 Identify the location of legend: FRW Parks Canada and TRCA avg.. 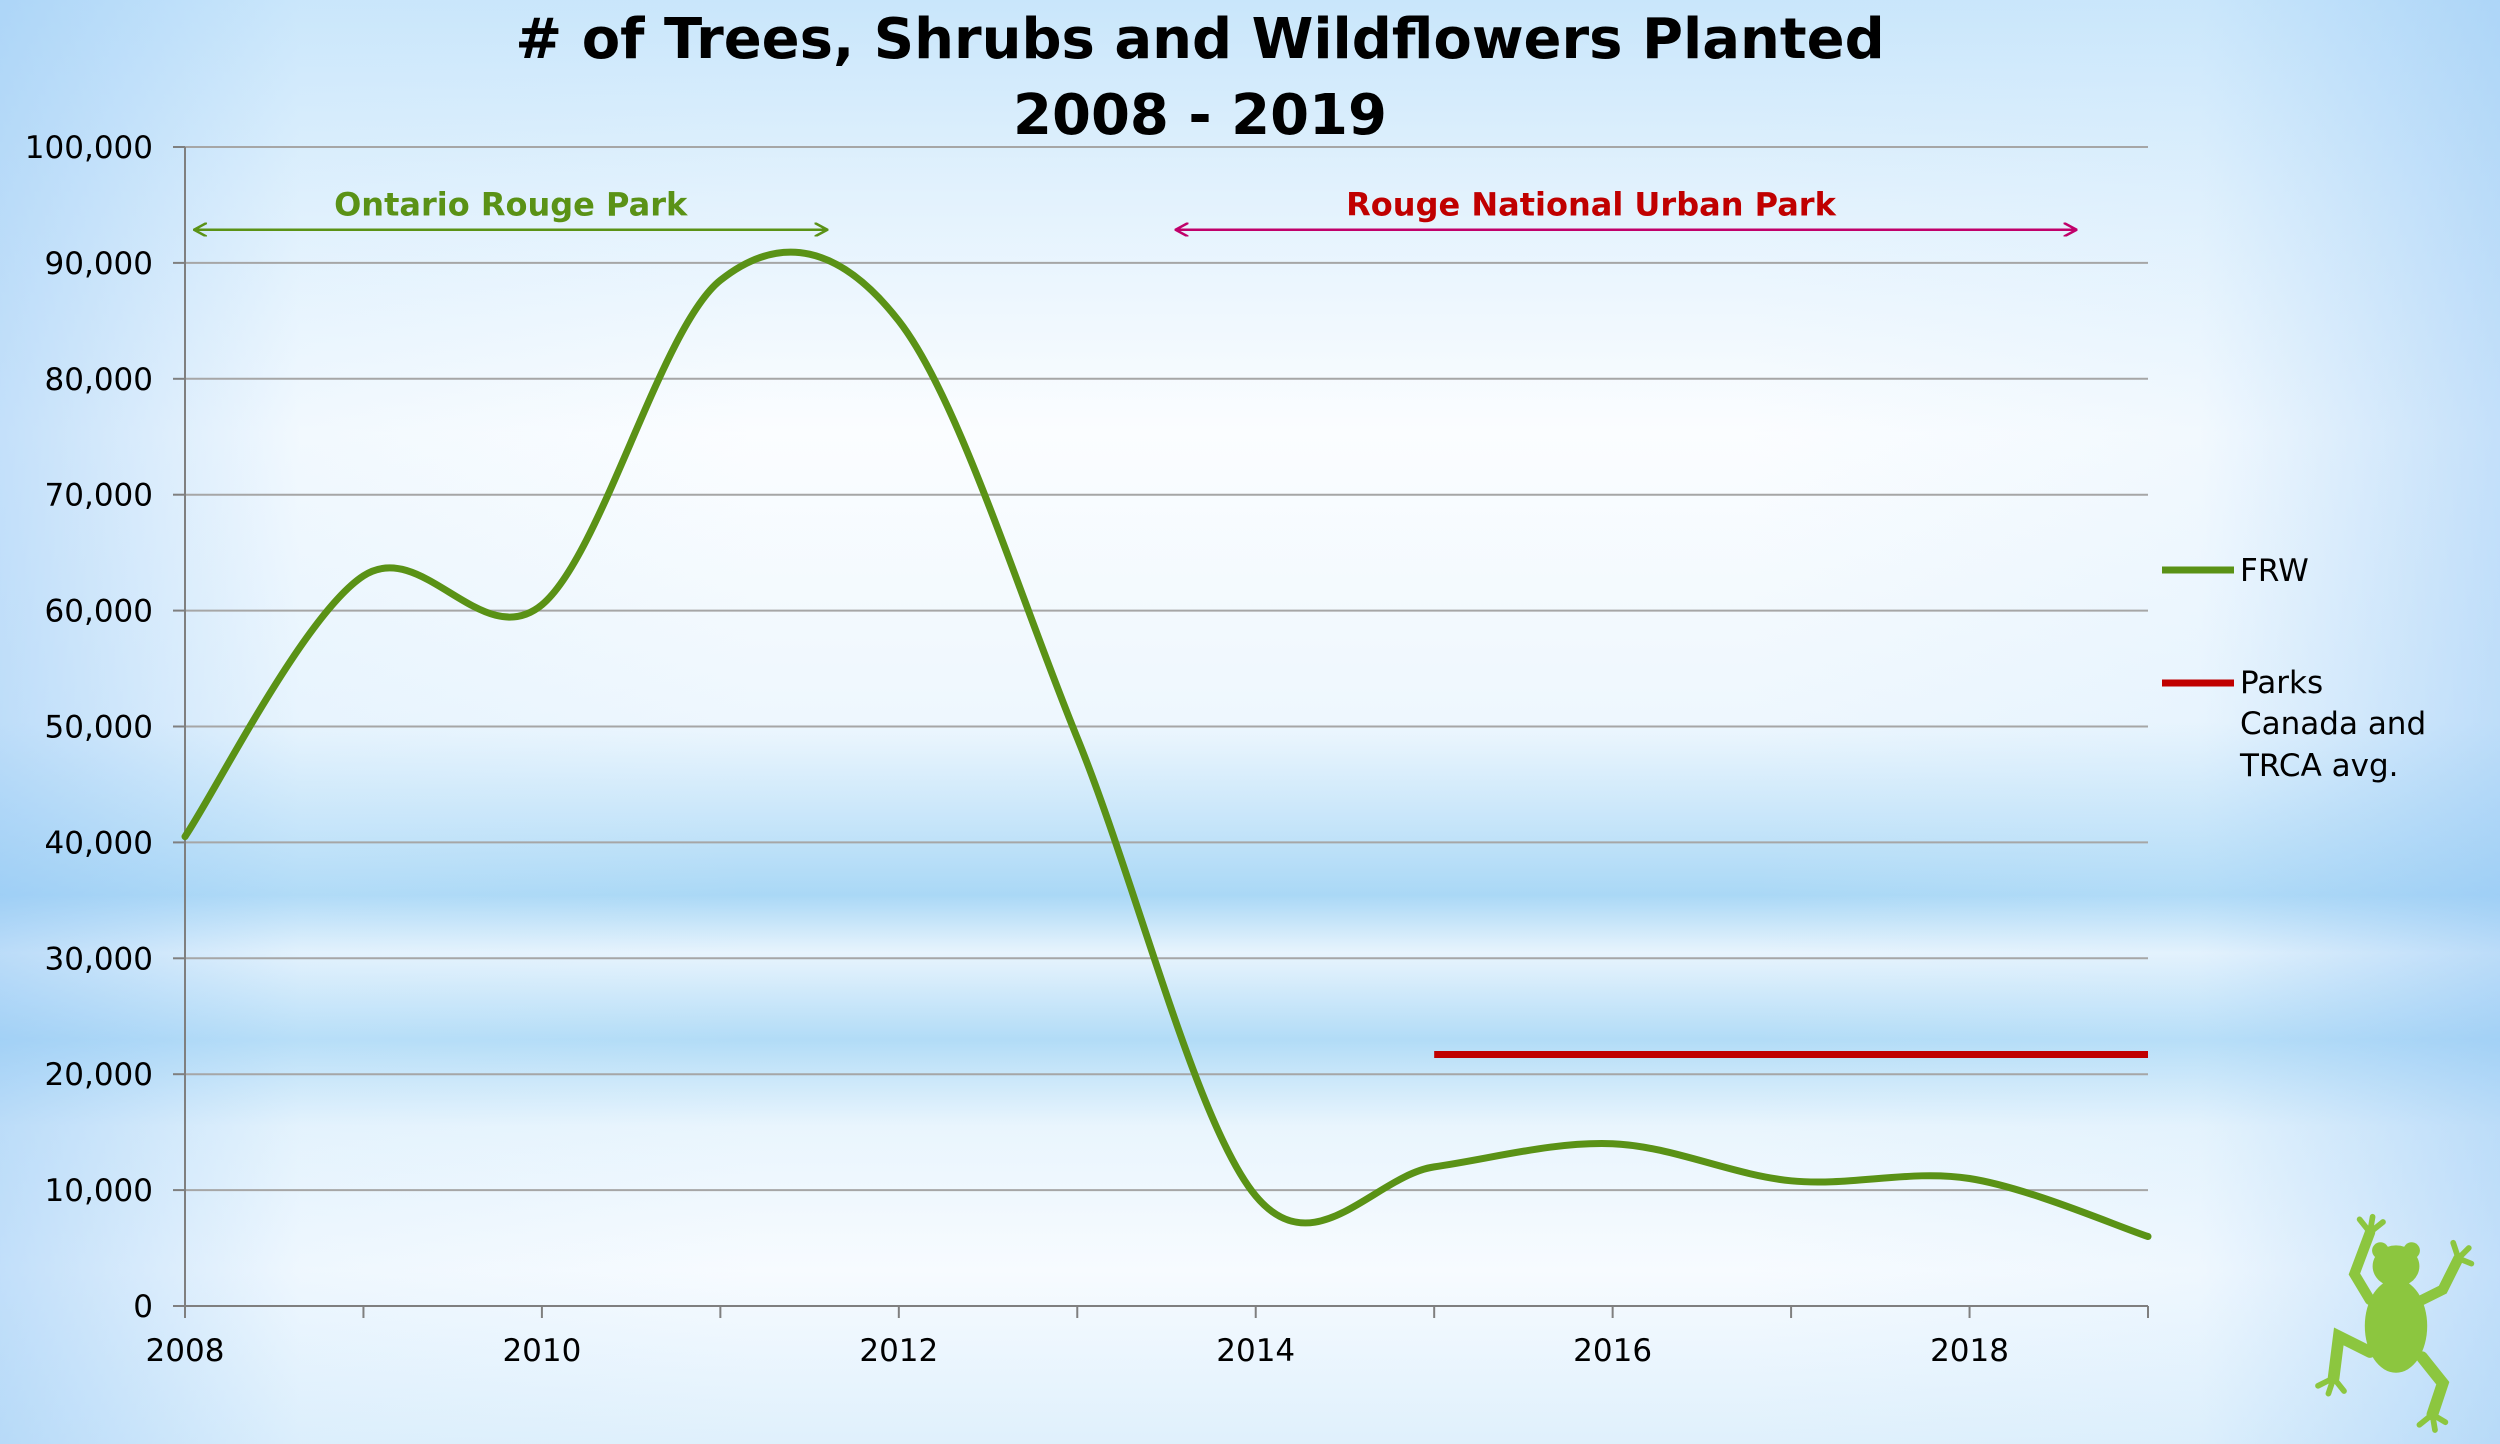
(2294, 668).